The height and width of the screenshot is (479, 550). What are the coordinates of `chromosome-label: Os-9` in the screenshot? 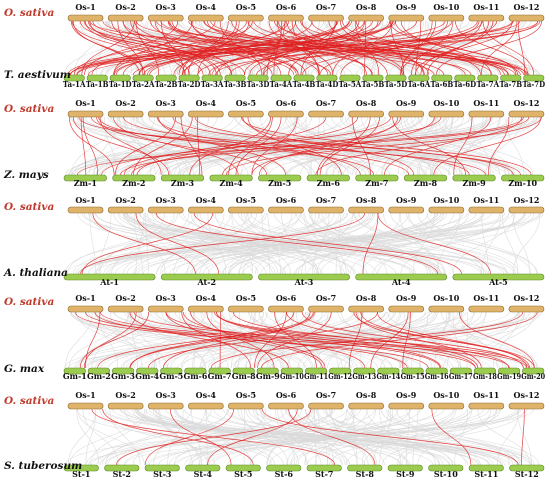 It's located at (406, 103).